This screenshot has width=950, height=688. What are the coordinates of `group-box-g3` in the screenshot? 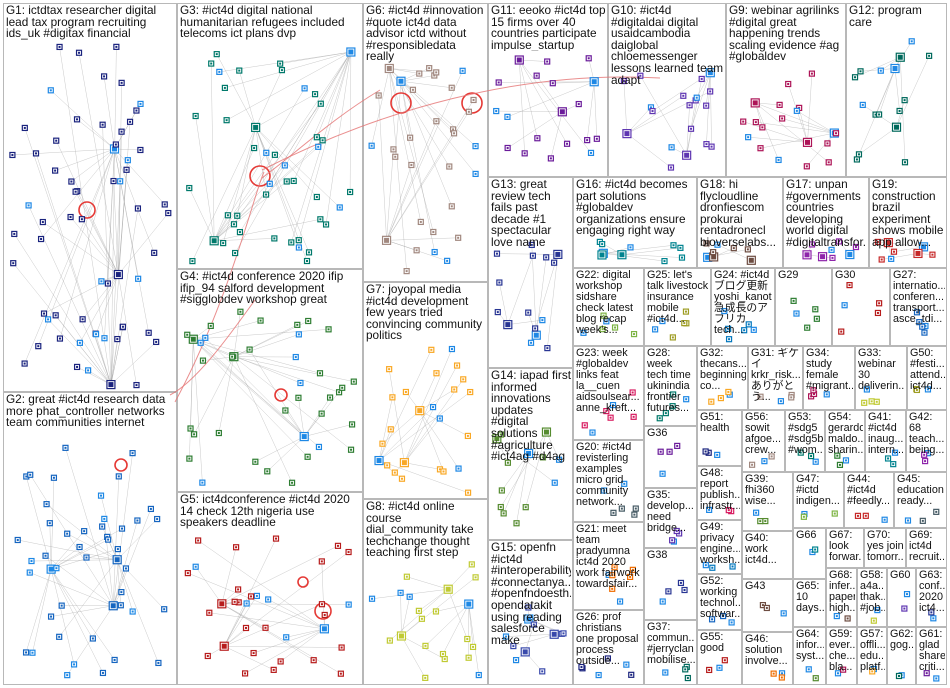 It's located at (270, 136).